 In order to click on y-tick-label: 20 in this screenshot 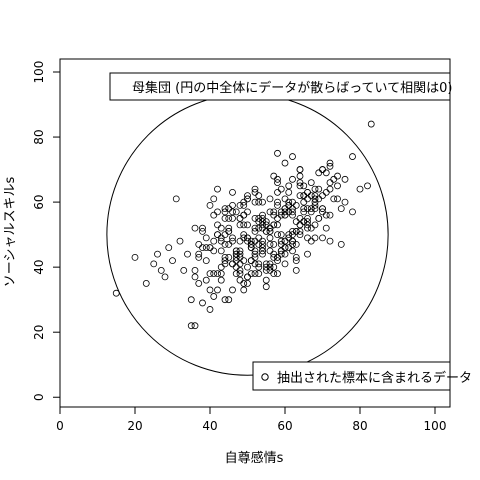, I will do `click(39, 332)`.